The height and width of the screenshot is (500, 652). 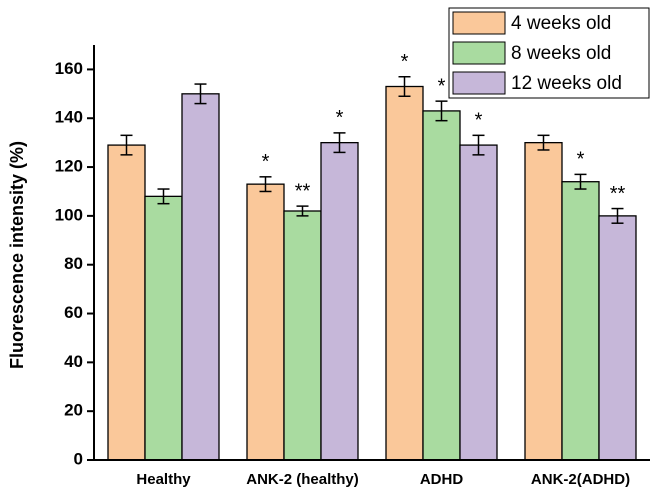 I want to click on y-tick-label: 80, so click(x=73, y=263).